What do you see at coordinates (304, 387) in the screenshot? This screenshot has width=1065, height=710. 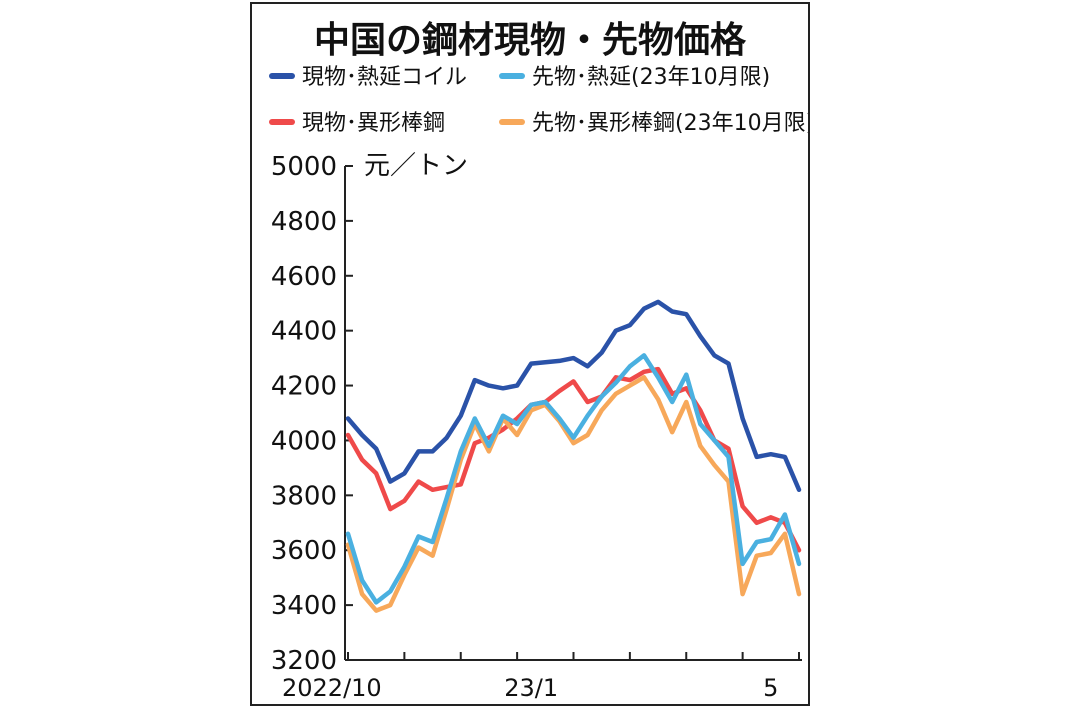 I see `y-tick-label: 4200` at bounding box center [304, 387].